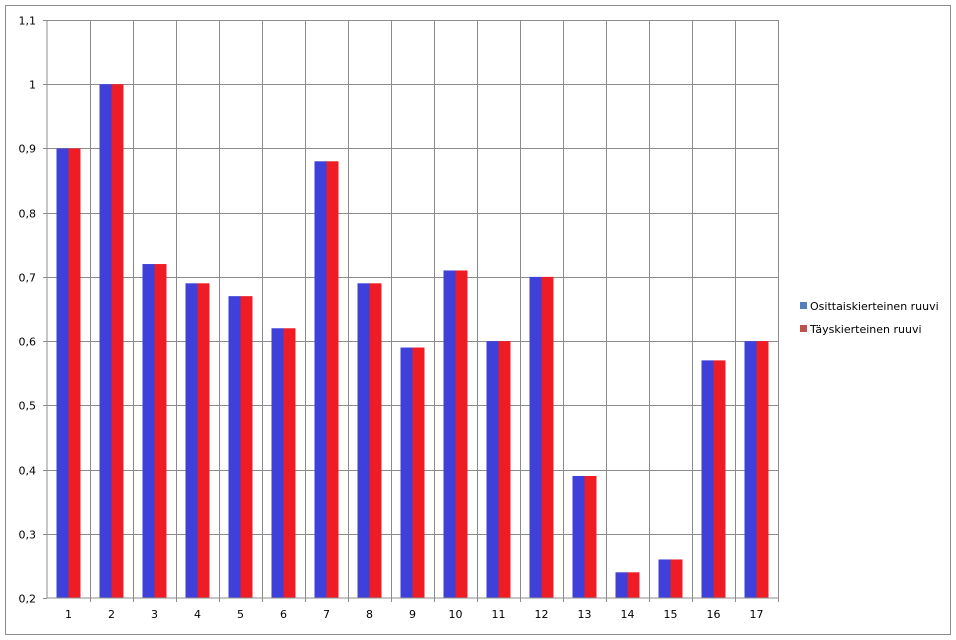 The image size is (956, 640). I want to click on y-tick-label: 0,2, so click(28, 599).